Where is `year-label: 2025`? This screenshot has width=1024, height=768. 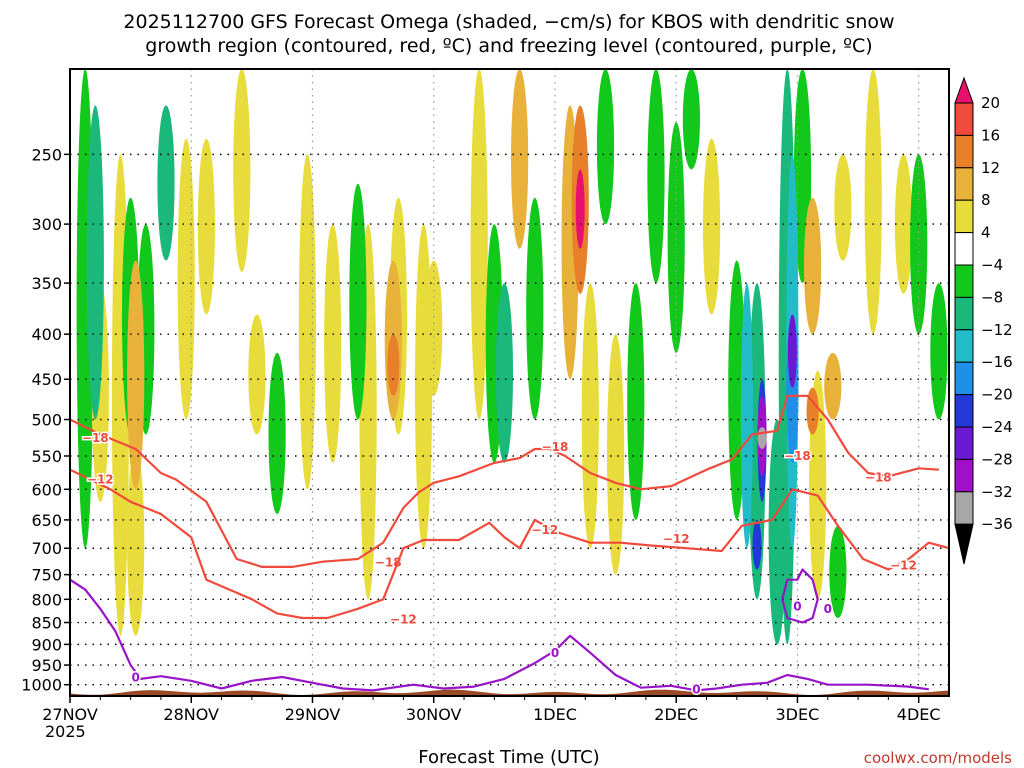
year-label: 2025 is located at coordinates (65, 731).